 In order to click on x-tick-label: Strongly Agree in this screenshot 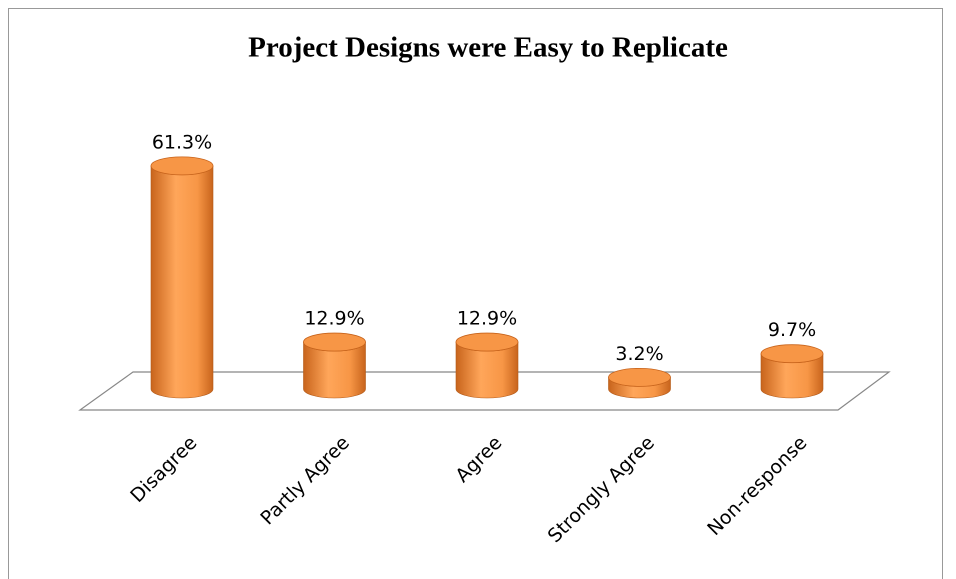, I will do `click(601, 489)`.